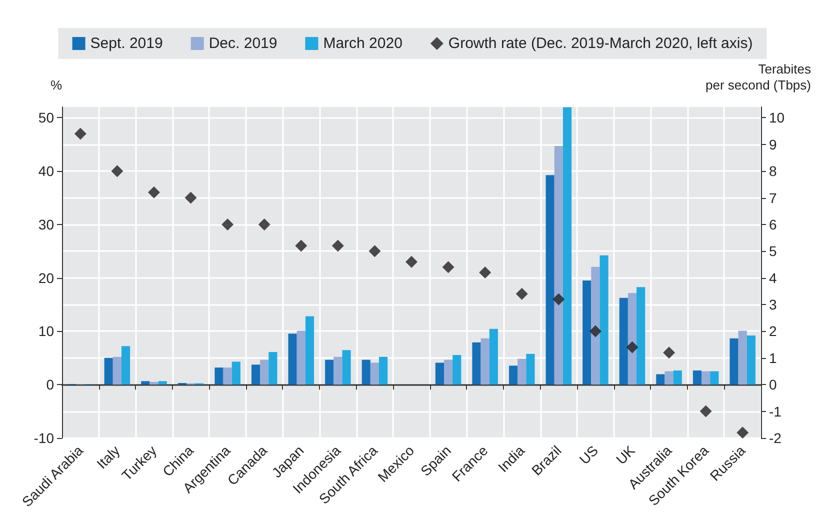 The width and height of the screenshot is (825, 532). What do you see at coordinates (362, 43) in the screenshot?
I see `legend-label: March 2020` at bounding box center [362, 43].